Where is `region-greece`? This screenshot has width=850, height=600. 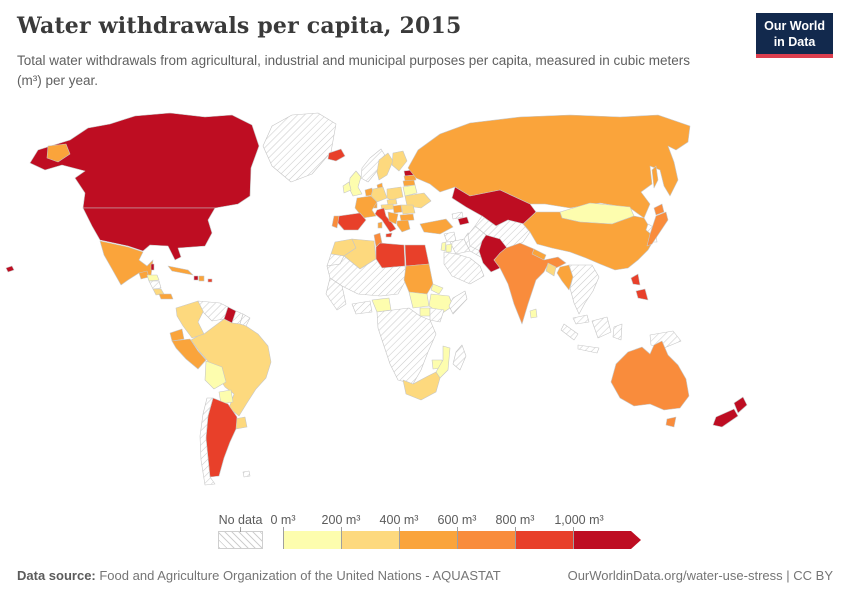
region-greece is located at coordinates (403, 226).